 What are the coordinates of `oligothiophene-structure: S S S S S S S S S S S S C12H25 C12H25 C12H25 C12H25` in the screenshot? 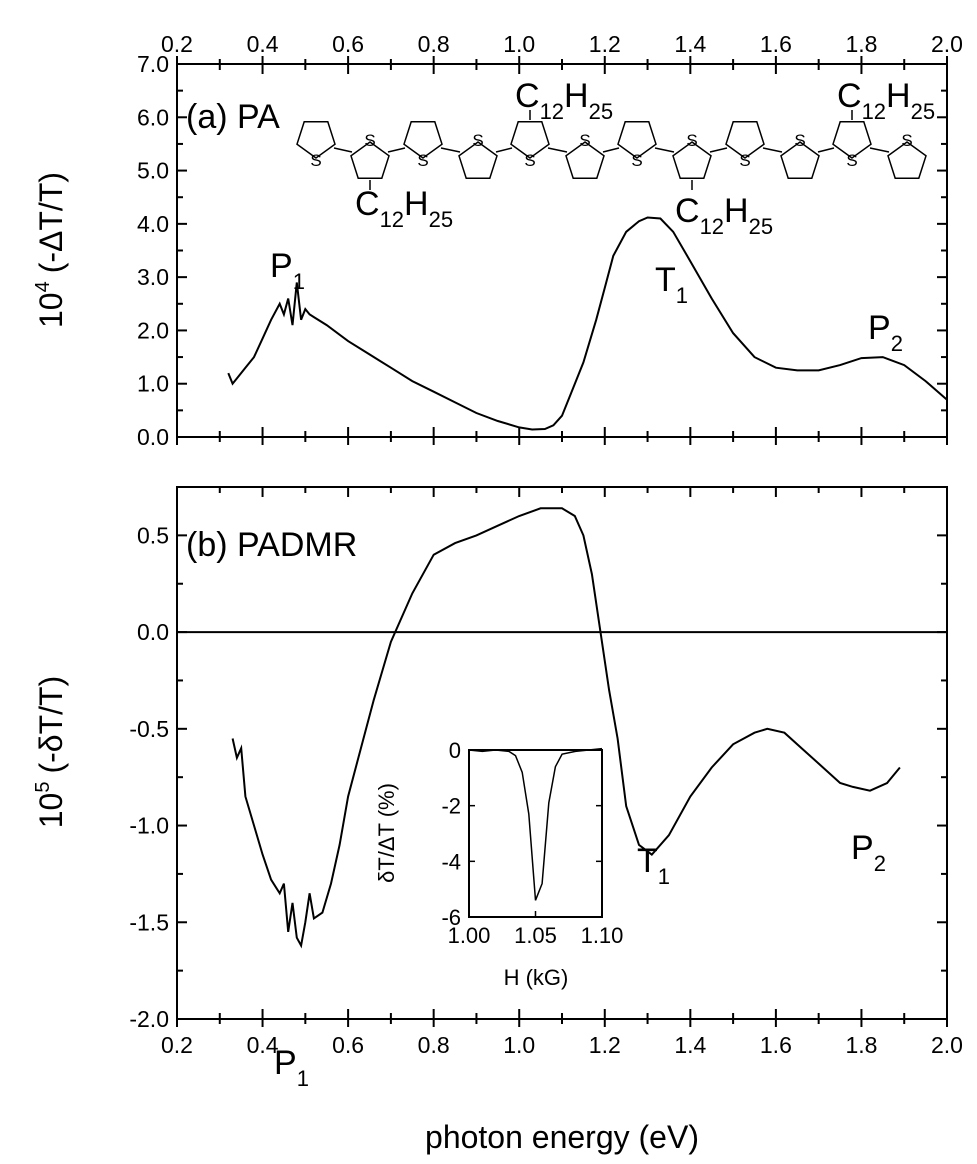 It's located at (615, 158).